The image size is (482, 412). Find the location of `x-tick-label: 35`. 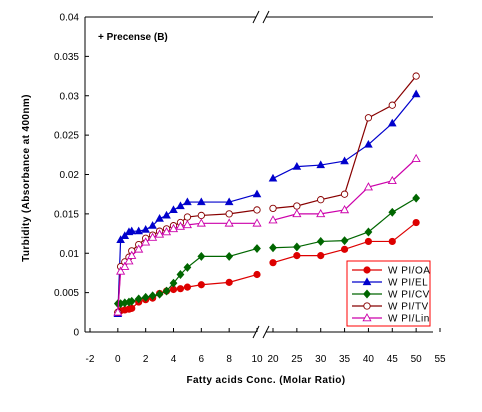

x-tick-label: 35 is located at coordinates (345, 359).